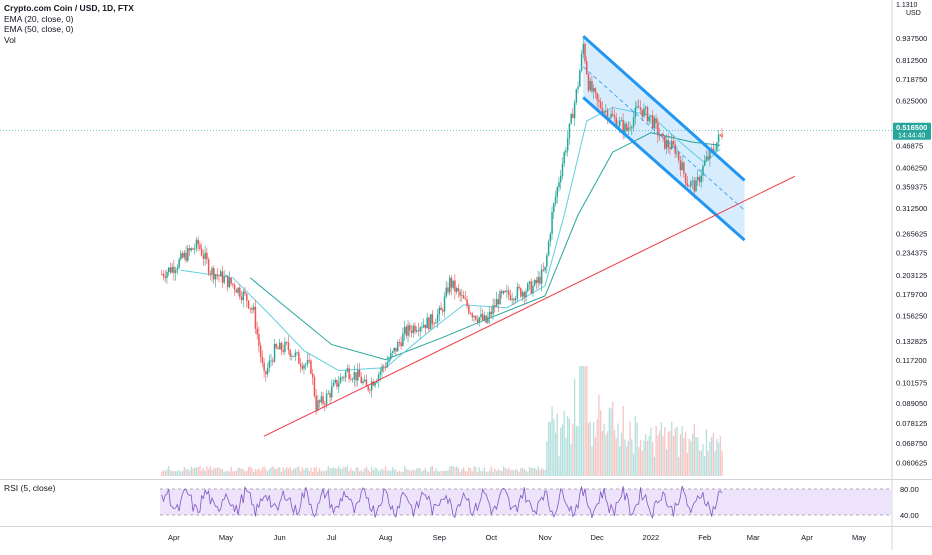  Describe the element at coordinates (69, 8) in the screenshot. I see `legend-symbol-title: Crypto.com Coin / USD, 1D, FTX` at that location.